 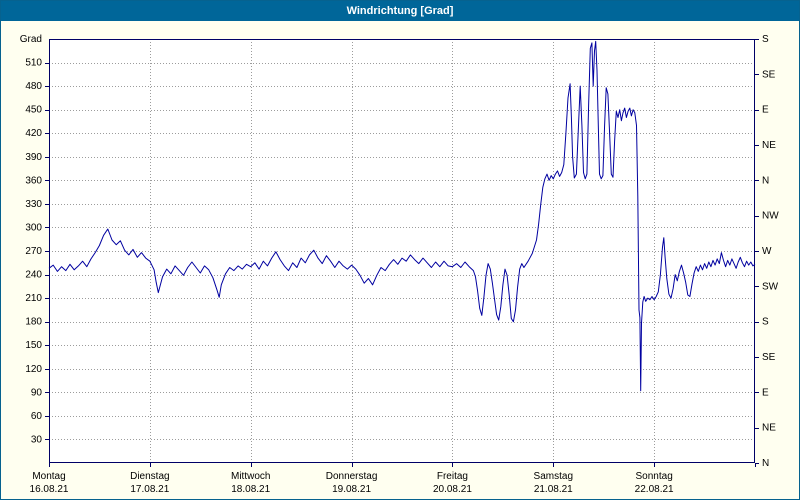 I want to click on x-day-date-label: 17.08.21, so click(x=149, y=489).